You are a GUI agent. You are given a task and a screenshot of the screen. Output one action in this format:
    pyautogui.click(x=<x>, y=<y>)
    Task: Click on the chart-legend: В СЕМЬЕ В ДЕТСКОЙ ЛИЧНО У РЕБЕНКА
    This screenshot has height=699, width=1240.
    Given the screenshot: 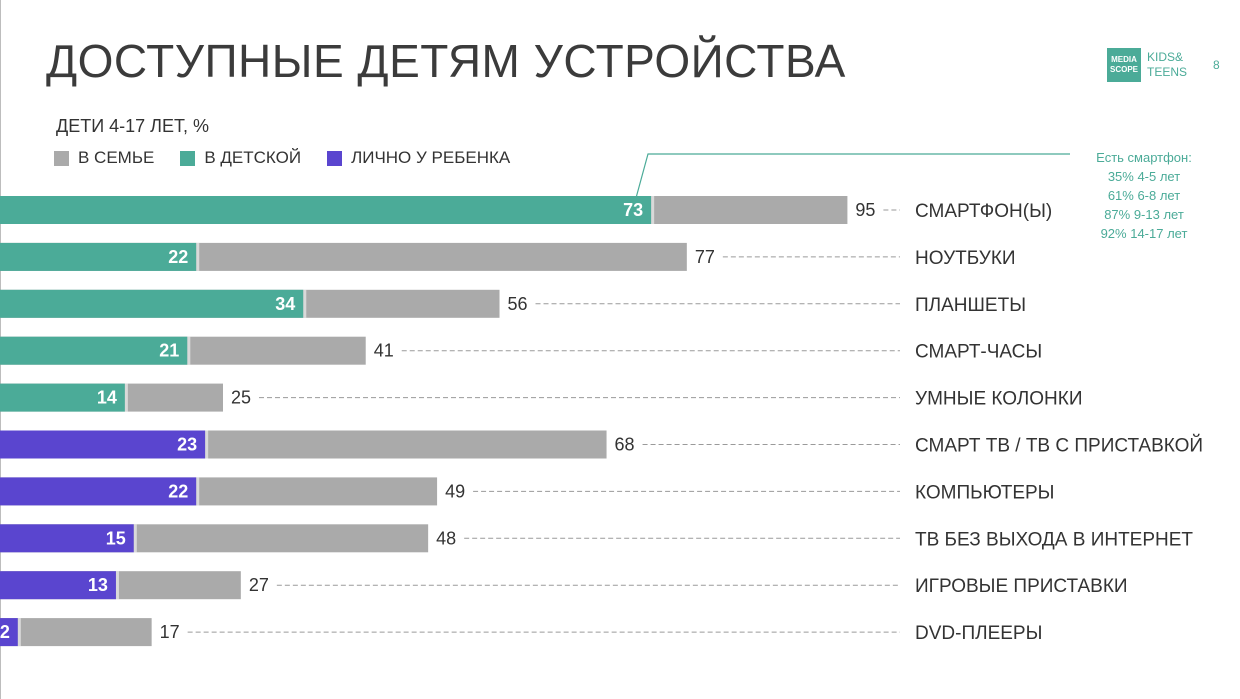 What is the action you would take?
    pyautogui.click(x=295, y=158)
    